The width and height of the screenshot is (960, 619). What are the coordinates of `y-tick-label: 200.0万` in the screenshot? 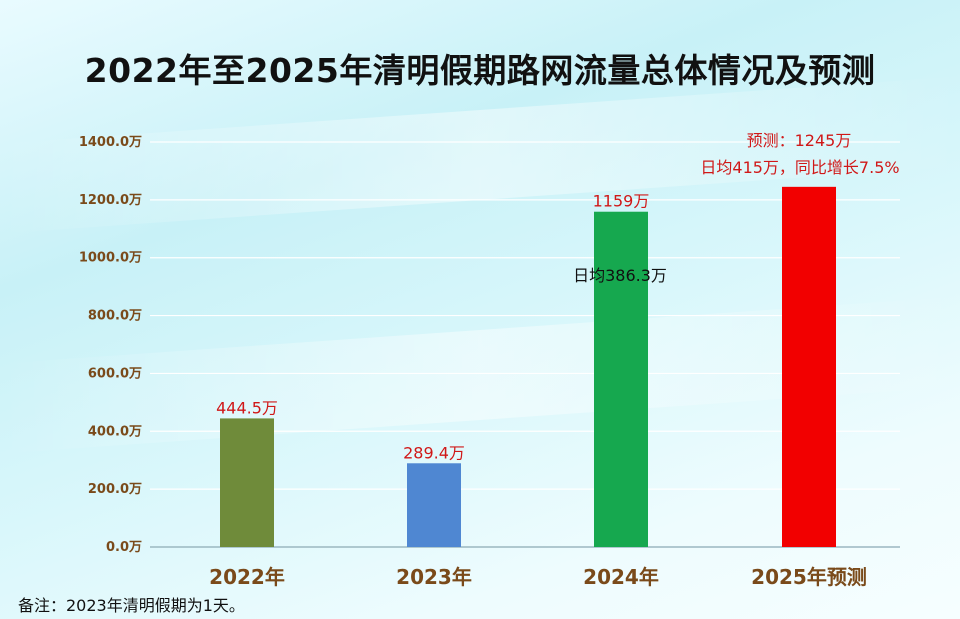 It's located at (115, 489).